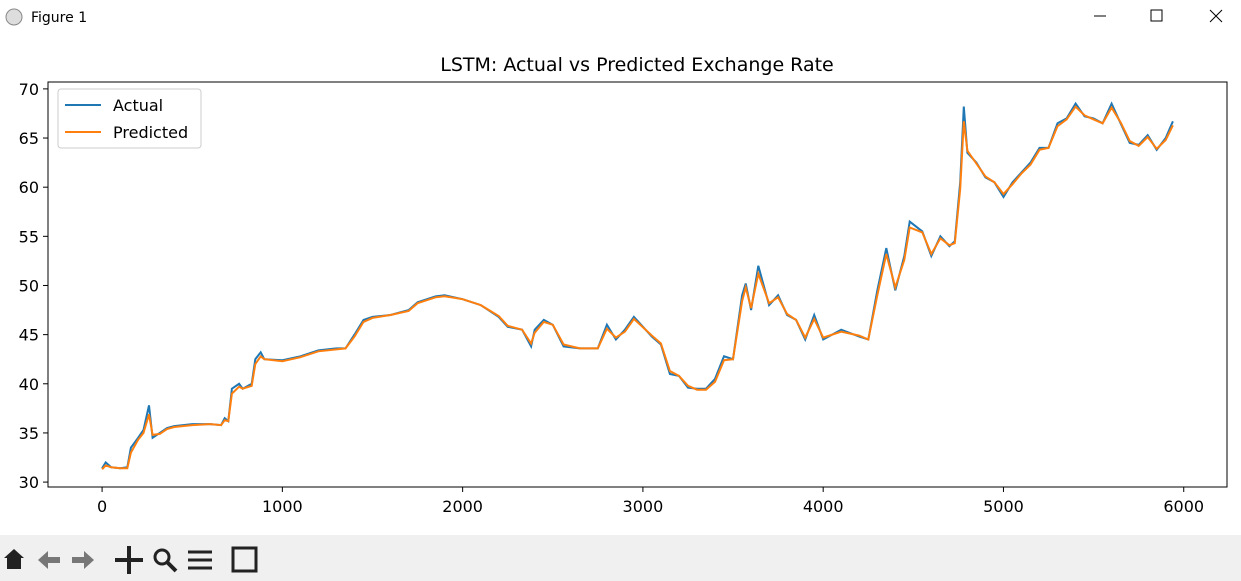 The image size is (1241, 581). I want to click on title-bar, so click(620, 17).